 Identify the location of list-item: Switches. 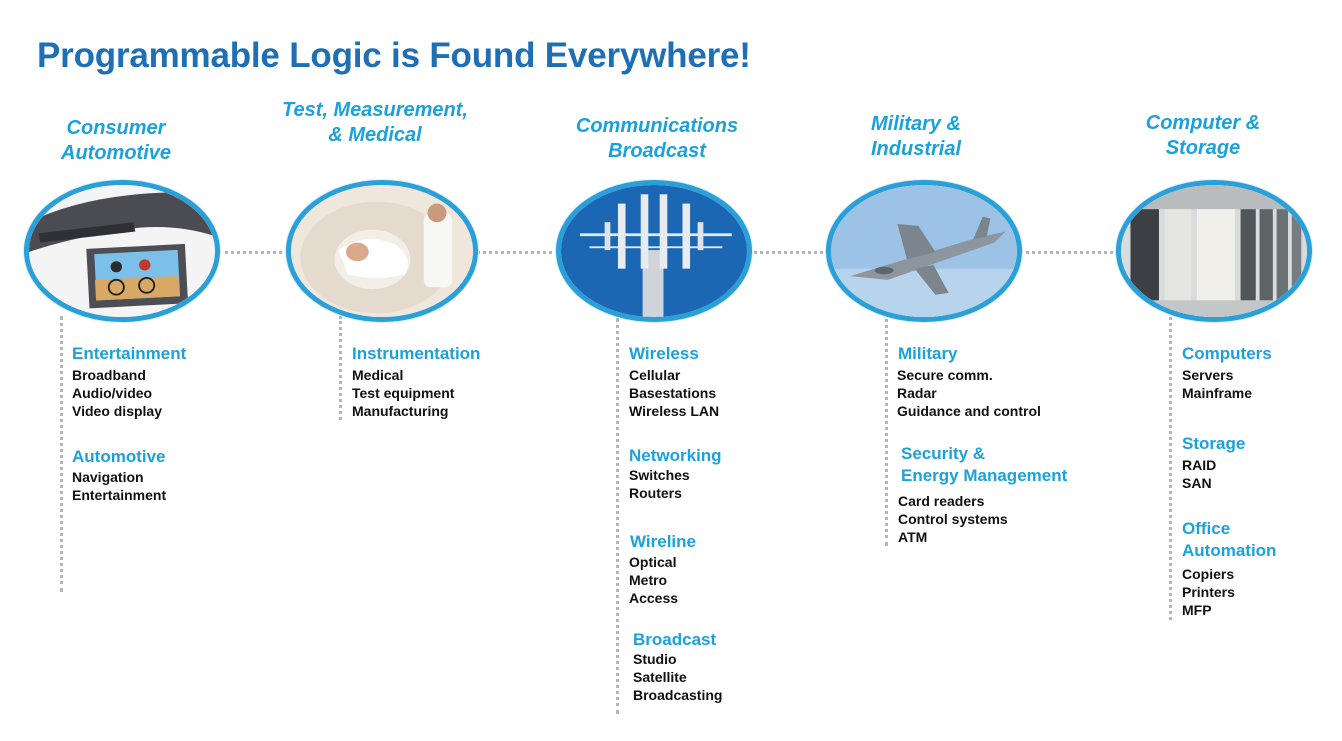
(659, 475).